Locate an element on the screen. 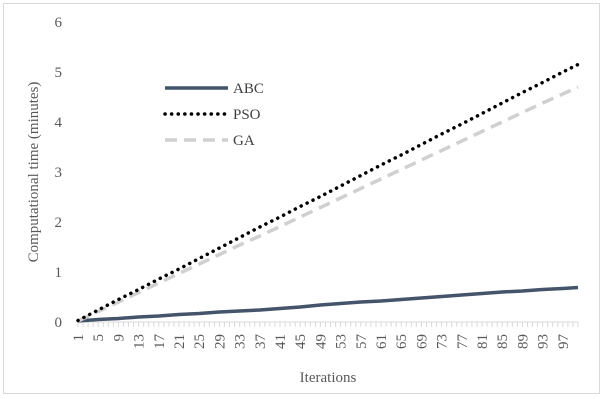 The image size is (605, 399). x-tick-label: 33 is located at coordinates (241, 341).